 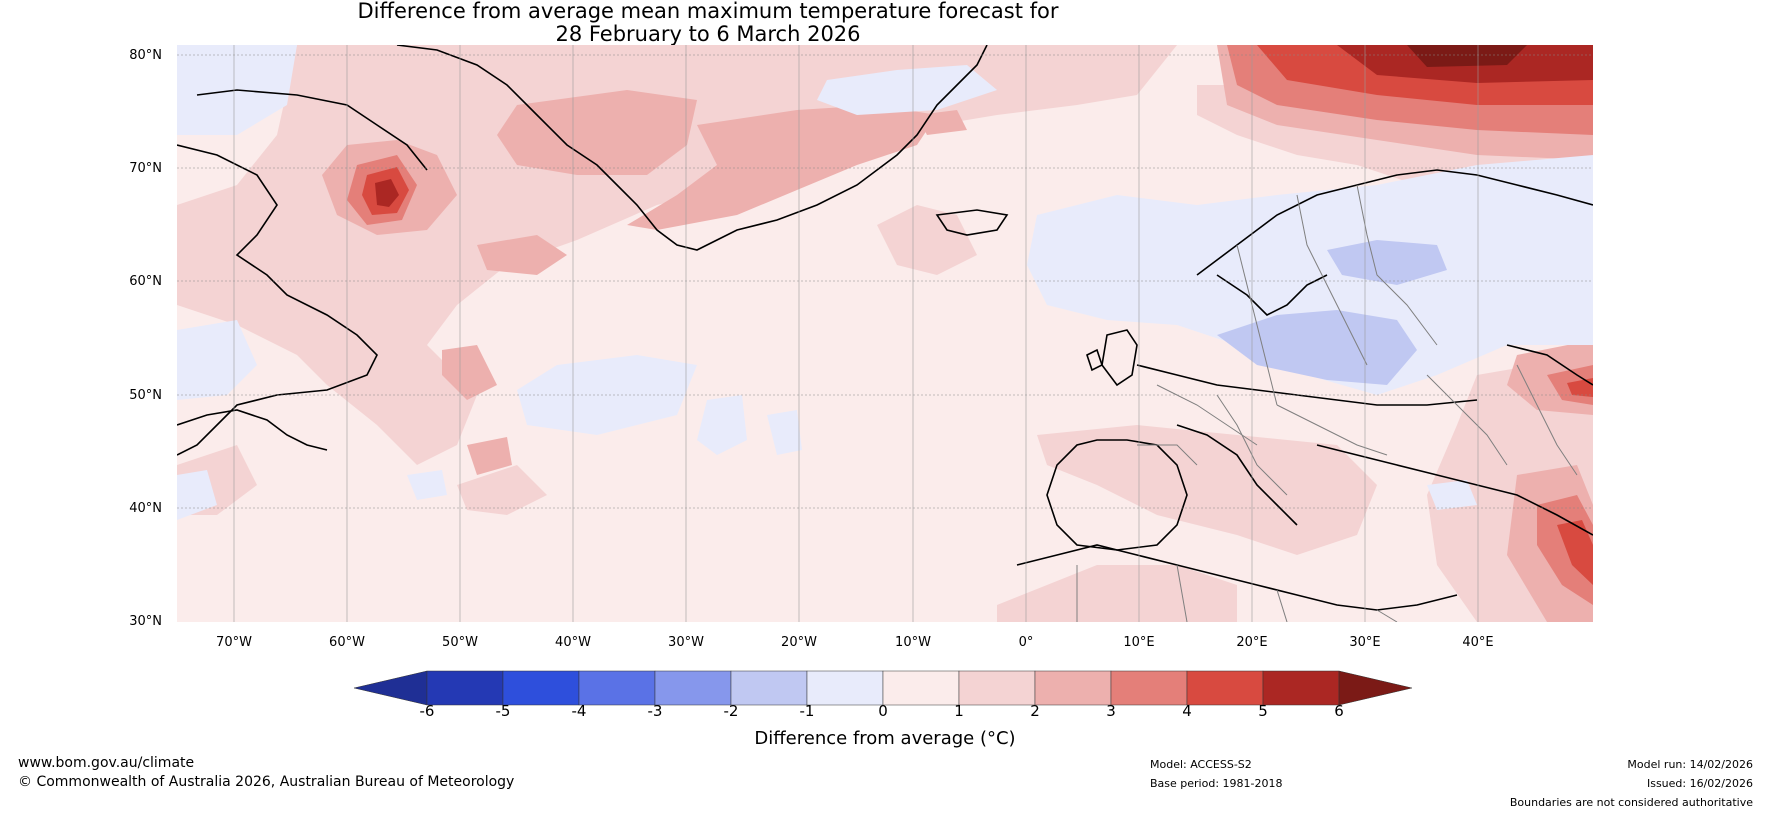 I want to click on latitude-label-60n: 60°N, so click(x=145, y=281).